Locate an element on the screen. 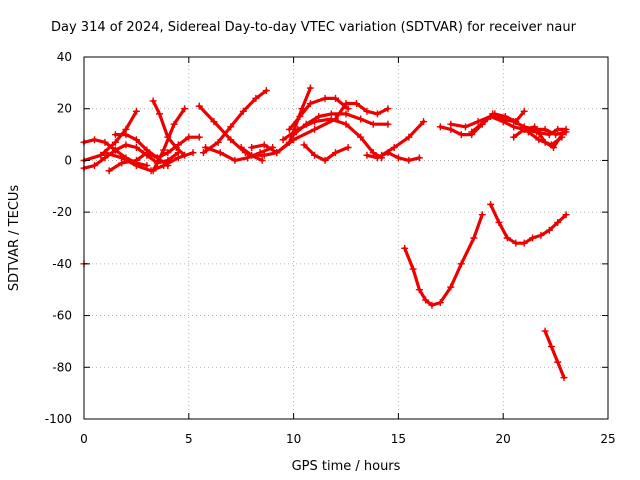 The image size is (640, 480). series-s16 is located at coordinates (341, 124).